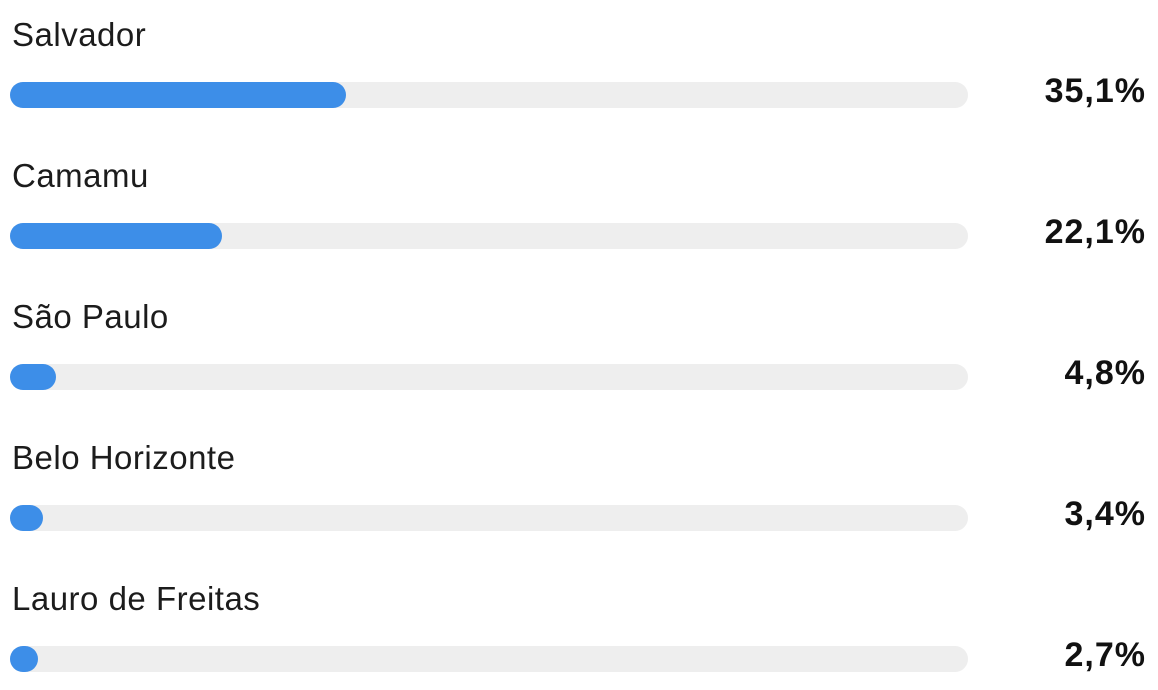 Image resolution: width=1158 pixels, height=690 pixels. What do you see at coordinates (1105, 655) in the screenshot?
I see `bar-value-label: 2,7%` at bounding box center [1105, 655].